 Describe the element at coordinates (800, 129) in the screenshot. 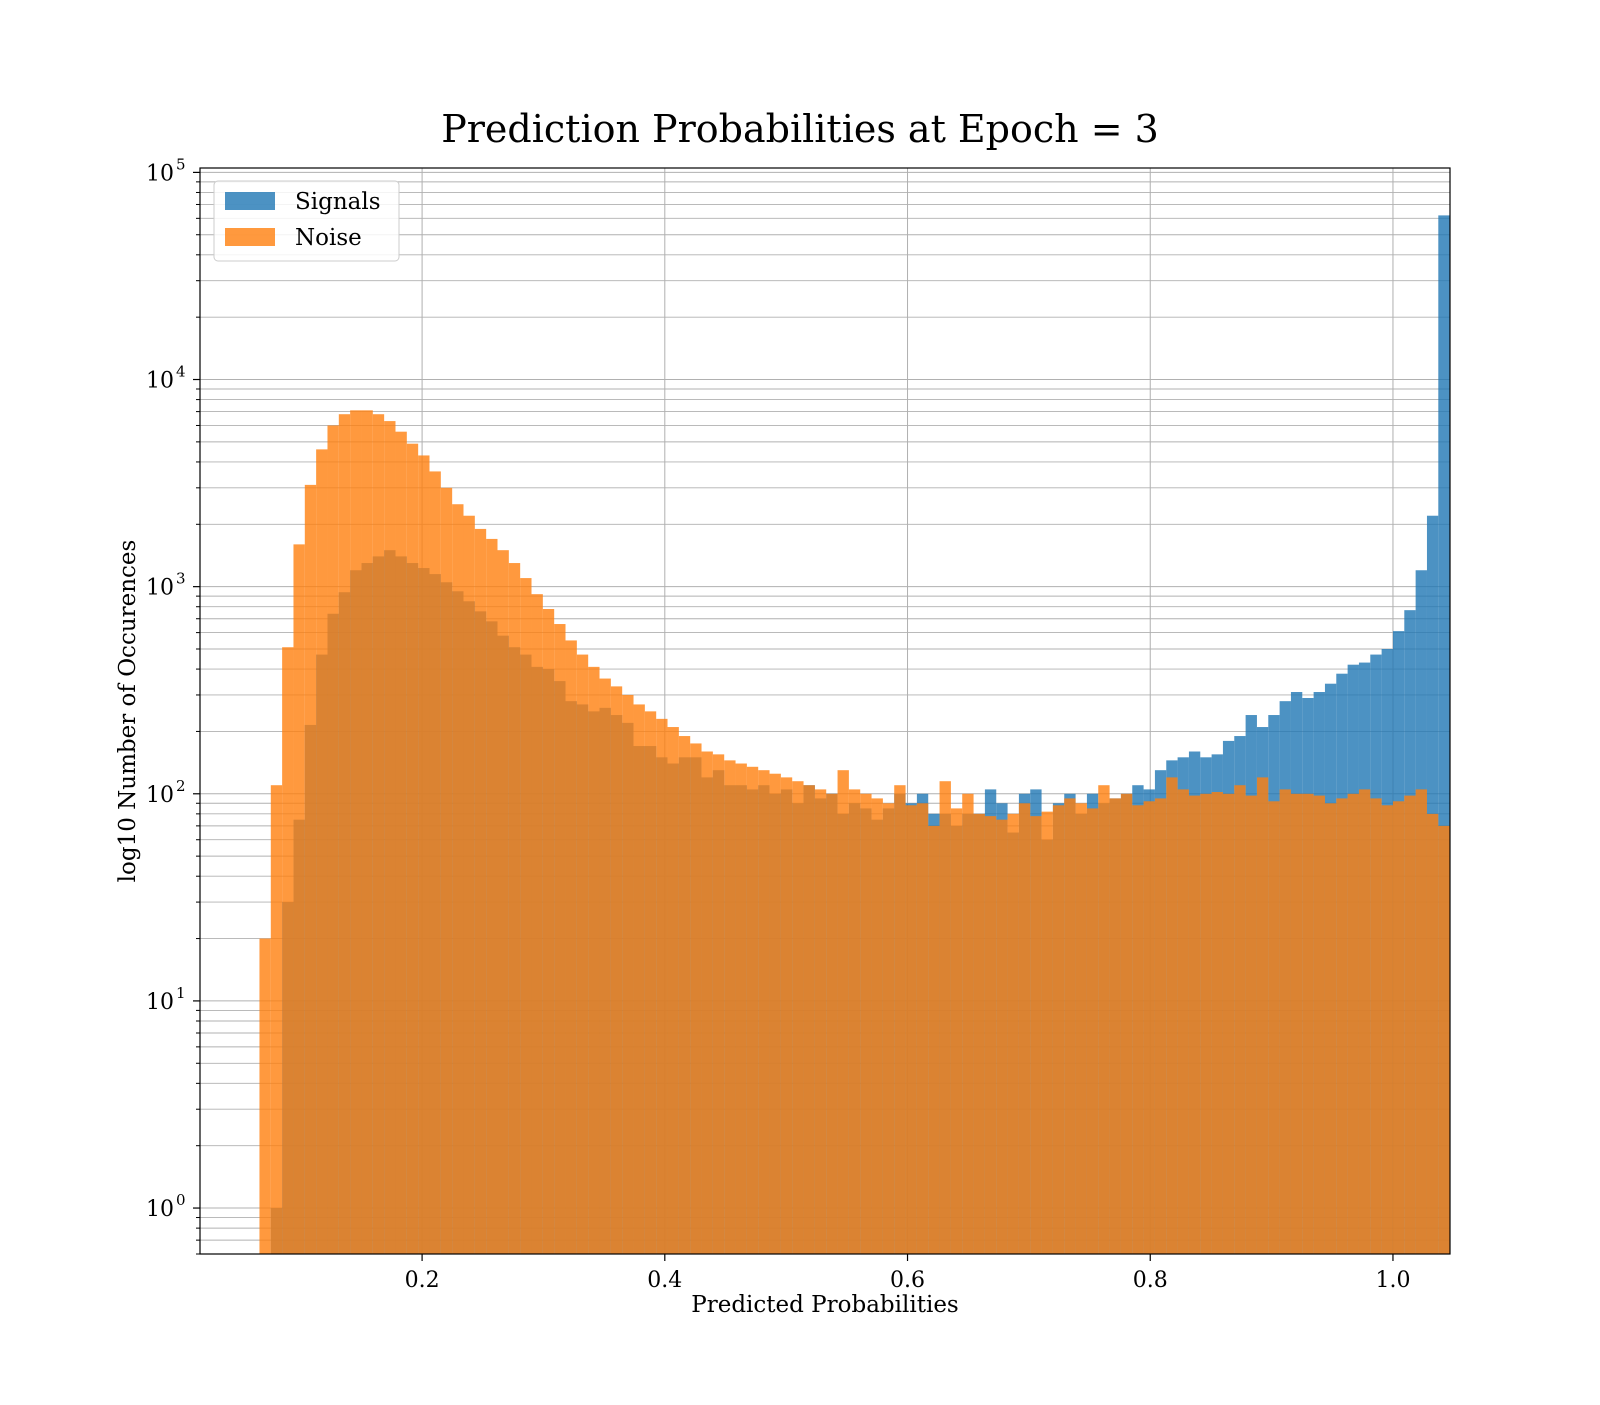

I see `chart-title: Prediction Probabilities at Epoch = 3` at that location.